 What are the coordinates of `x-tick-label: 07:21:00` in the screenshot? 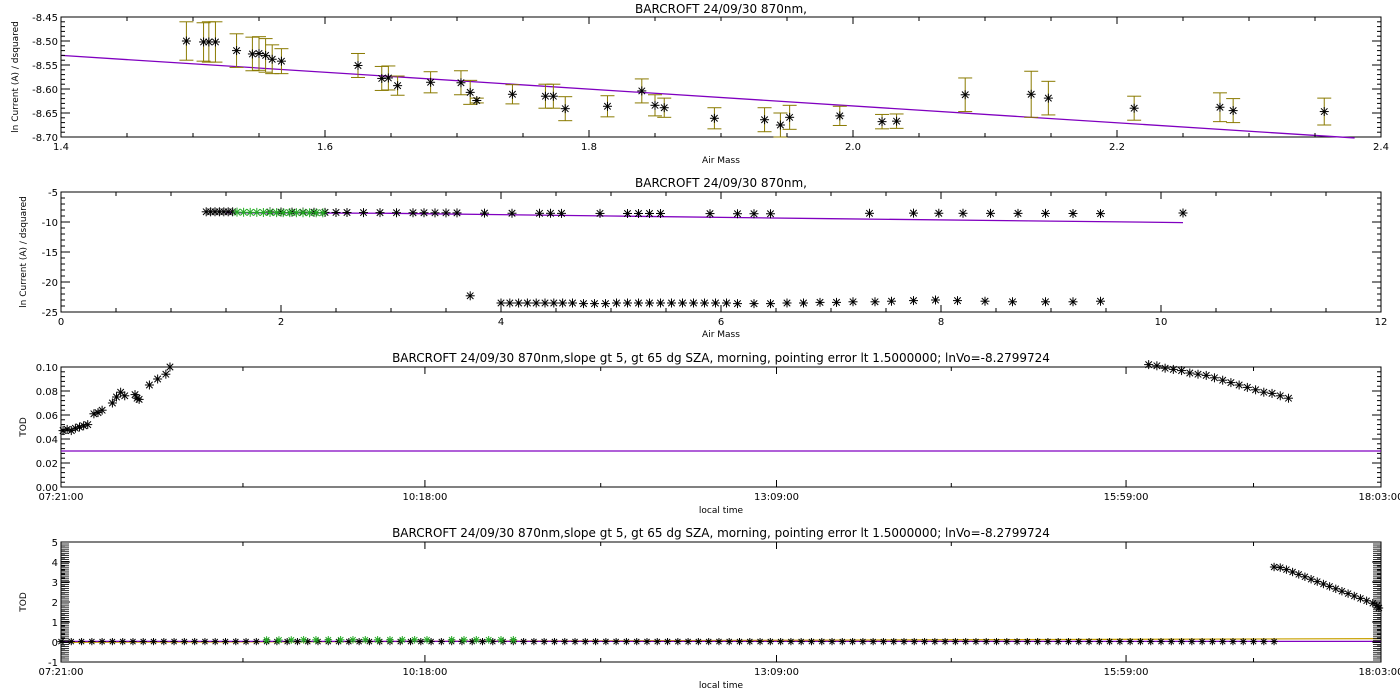 It's located at (61, 497).